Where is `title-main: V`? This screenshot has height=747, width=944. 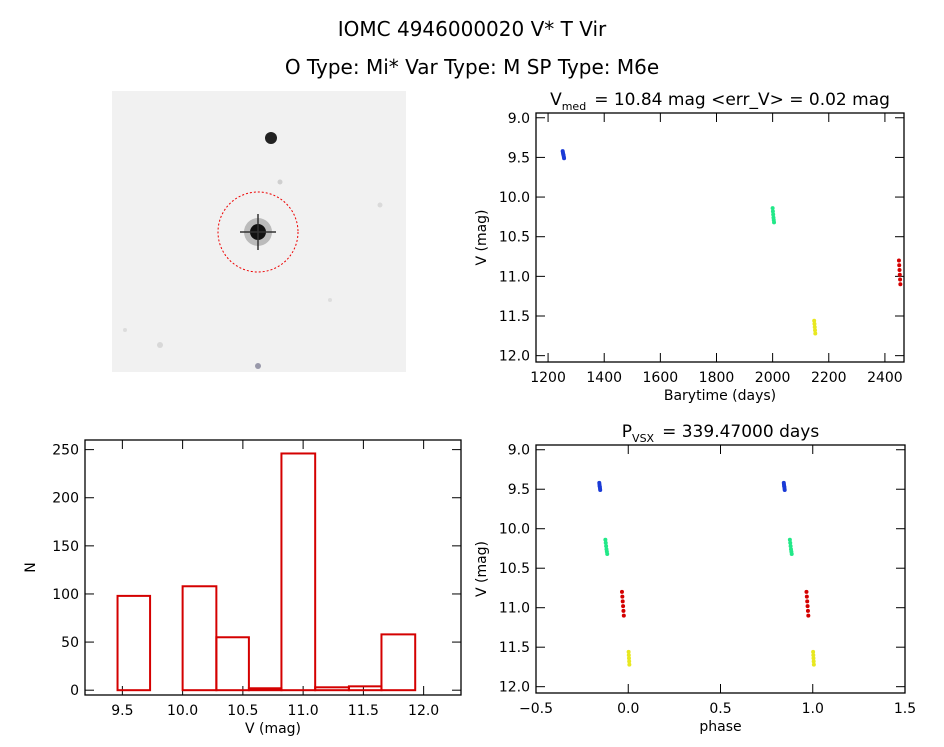
title-main: V is located at coordinates (556, 100).